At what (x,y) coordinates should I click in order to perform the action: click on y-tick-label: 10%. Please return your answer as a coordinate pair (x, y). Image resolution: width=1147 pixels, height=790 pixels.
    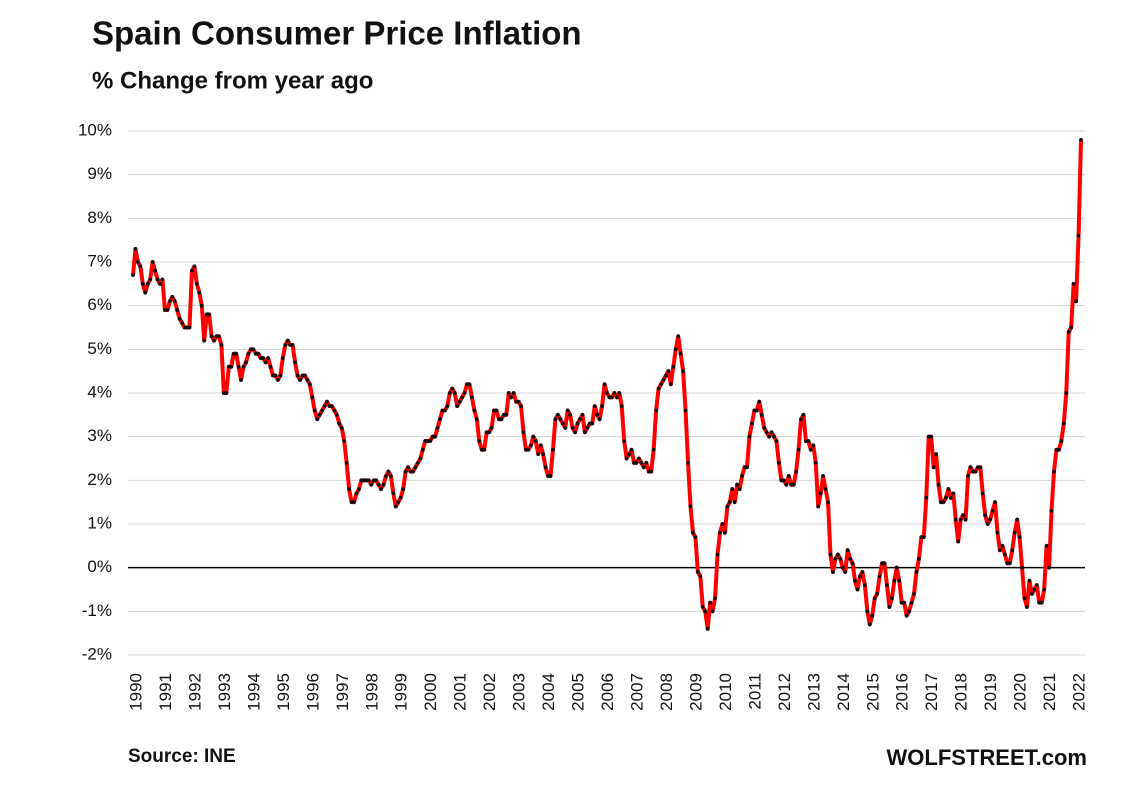
    Looking at the image, I should click on (95, 129).